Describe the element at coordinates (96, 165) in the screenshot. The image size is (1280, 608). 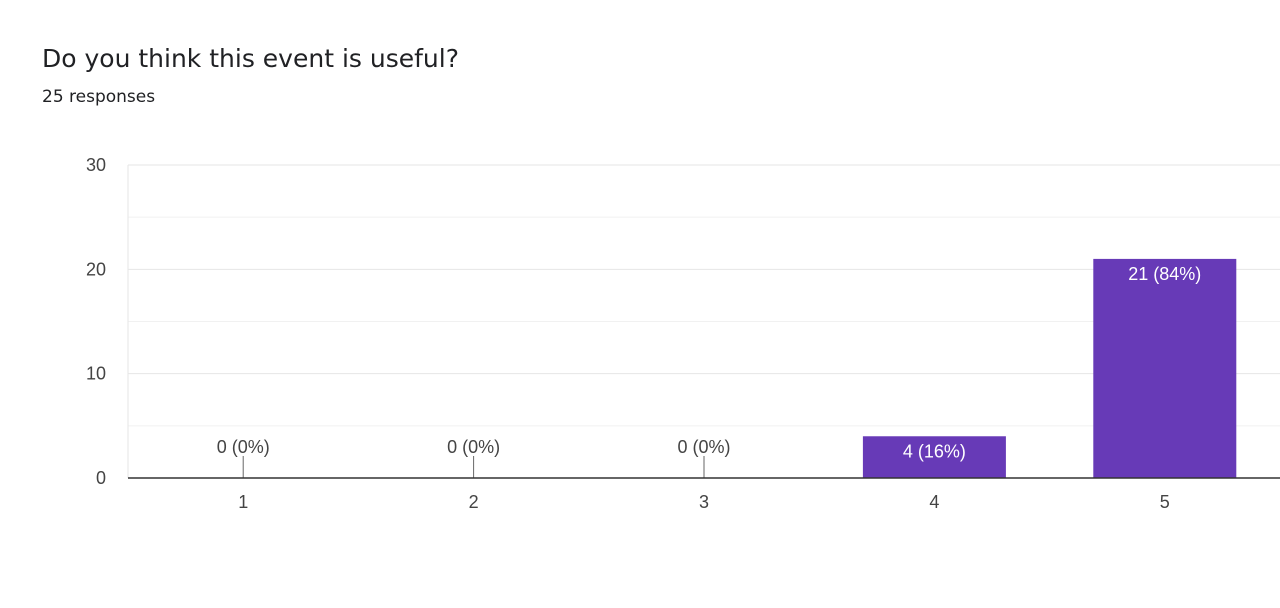
I see `y-tick-label: 30` at that location.